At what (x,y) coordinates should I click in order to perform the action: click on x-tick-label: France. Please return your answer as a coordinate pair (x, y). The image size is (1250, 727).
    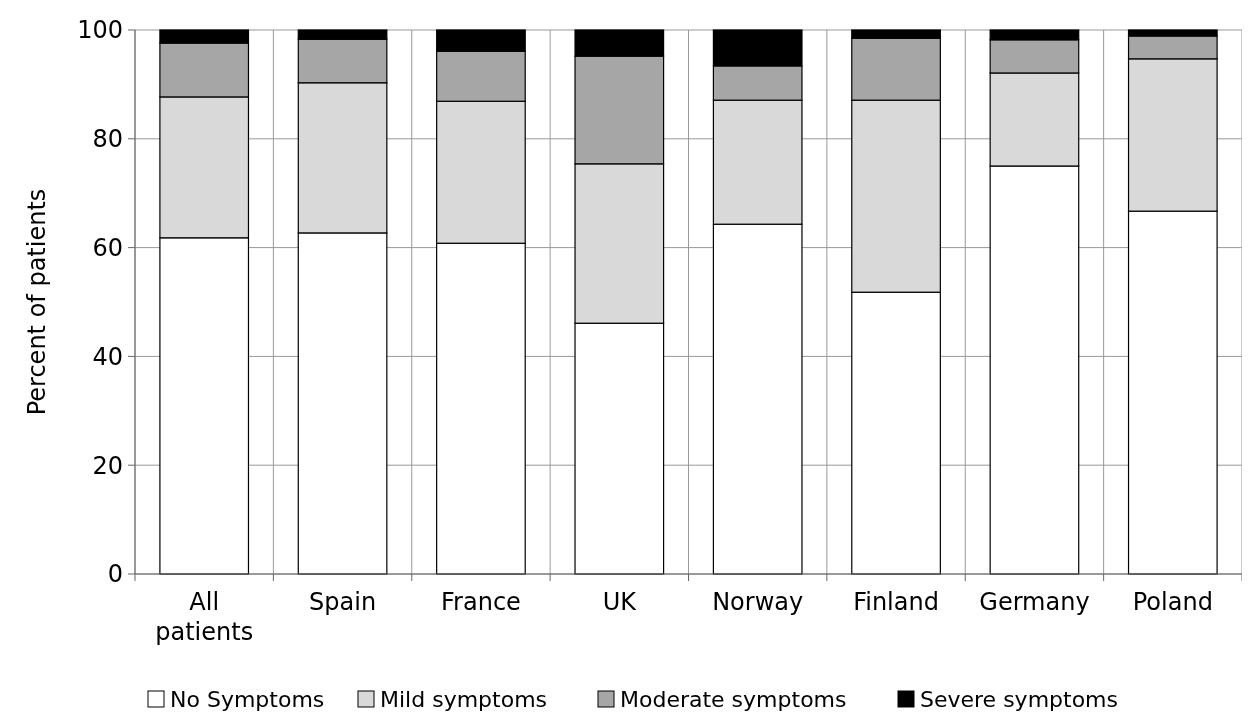
    Looking at the image, I should click on (481, 602).